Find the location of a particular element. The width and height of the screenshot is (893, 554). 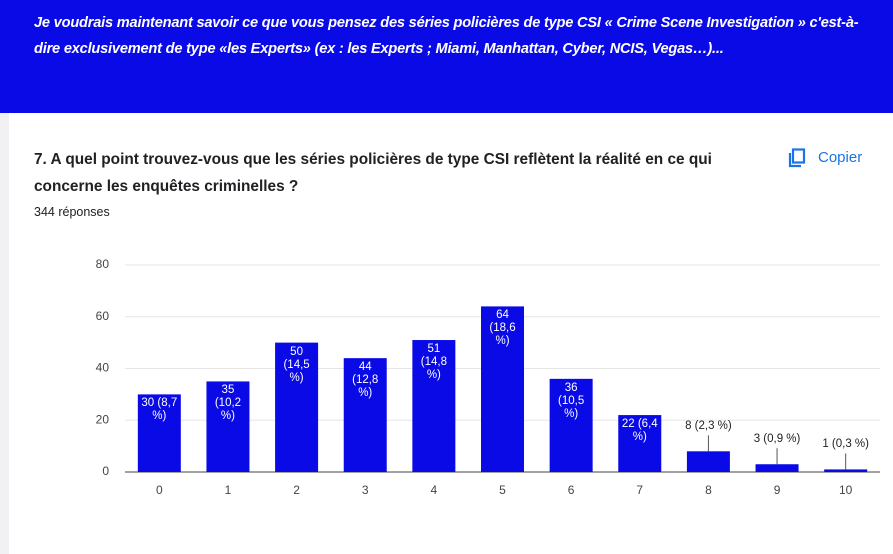

x-tick-label: 1 is located at coordinates (228, 490).